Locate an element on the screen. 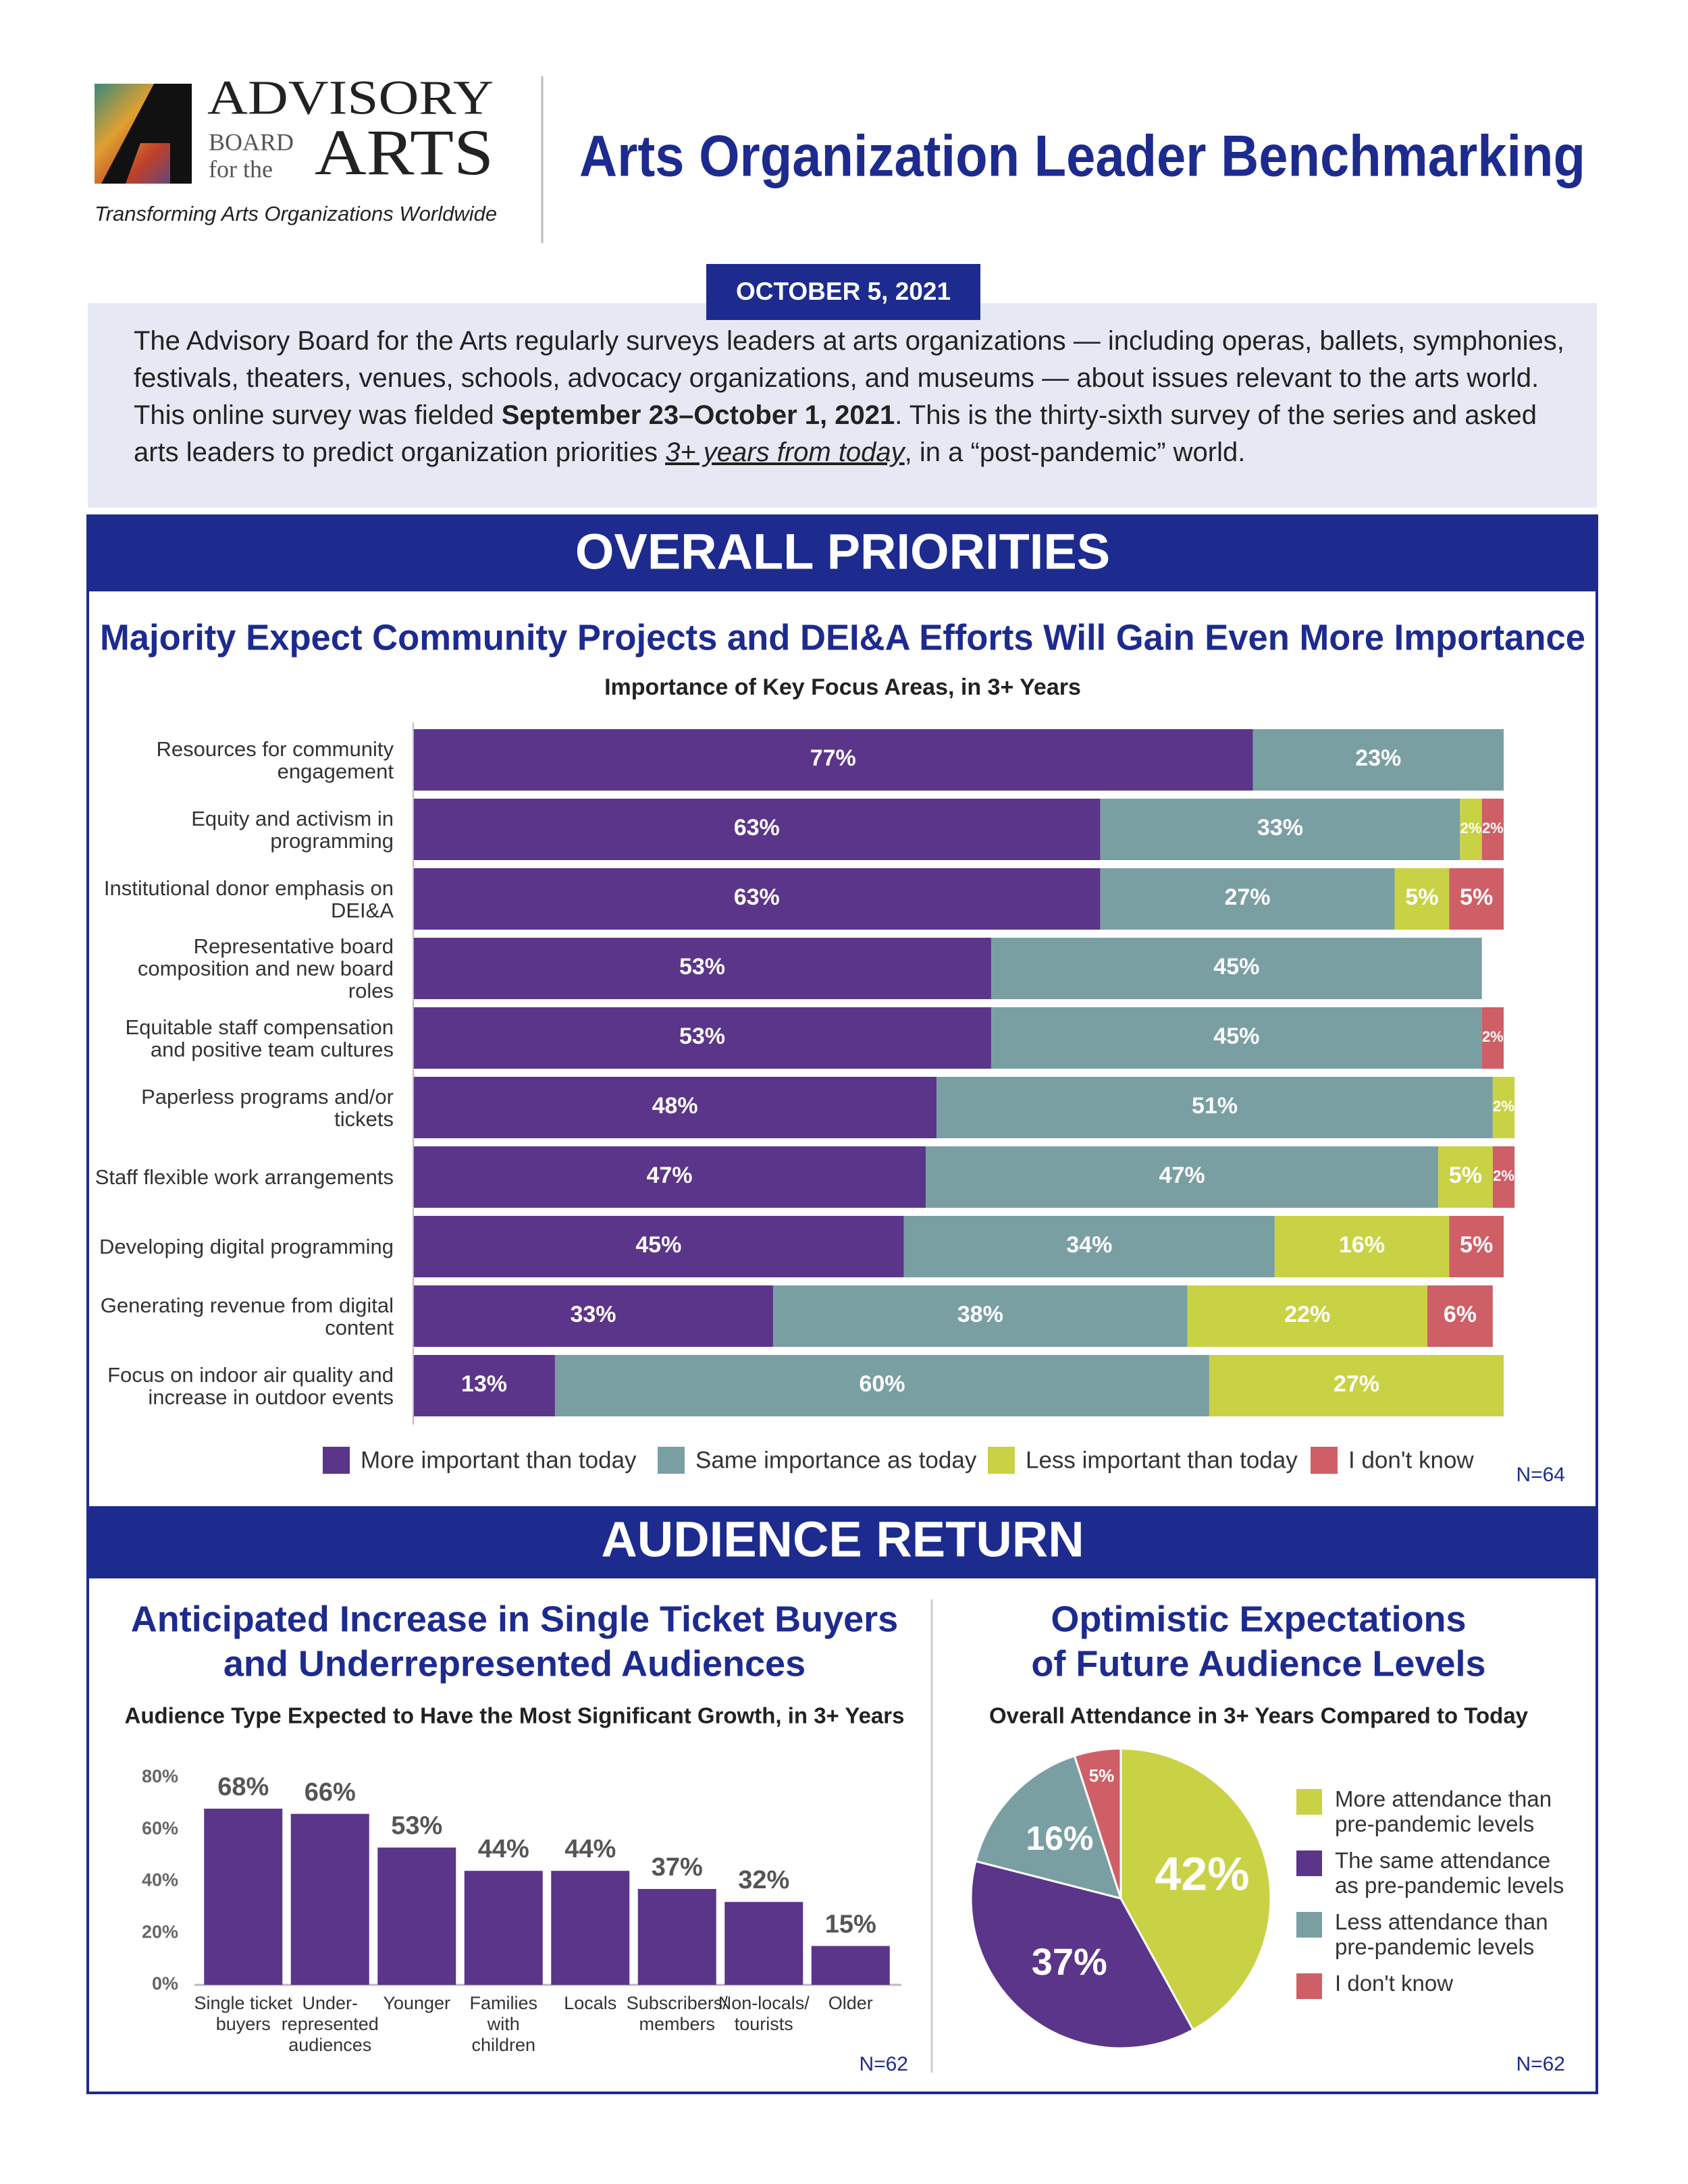 Image resolution: width=1688 pixels, height=2184 pixels. section-title: OVERALL PRIORITIES is located at coordinates (842, 552).